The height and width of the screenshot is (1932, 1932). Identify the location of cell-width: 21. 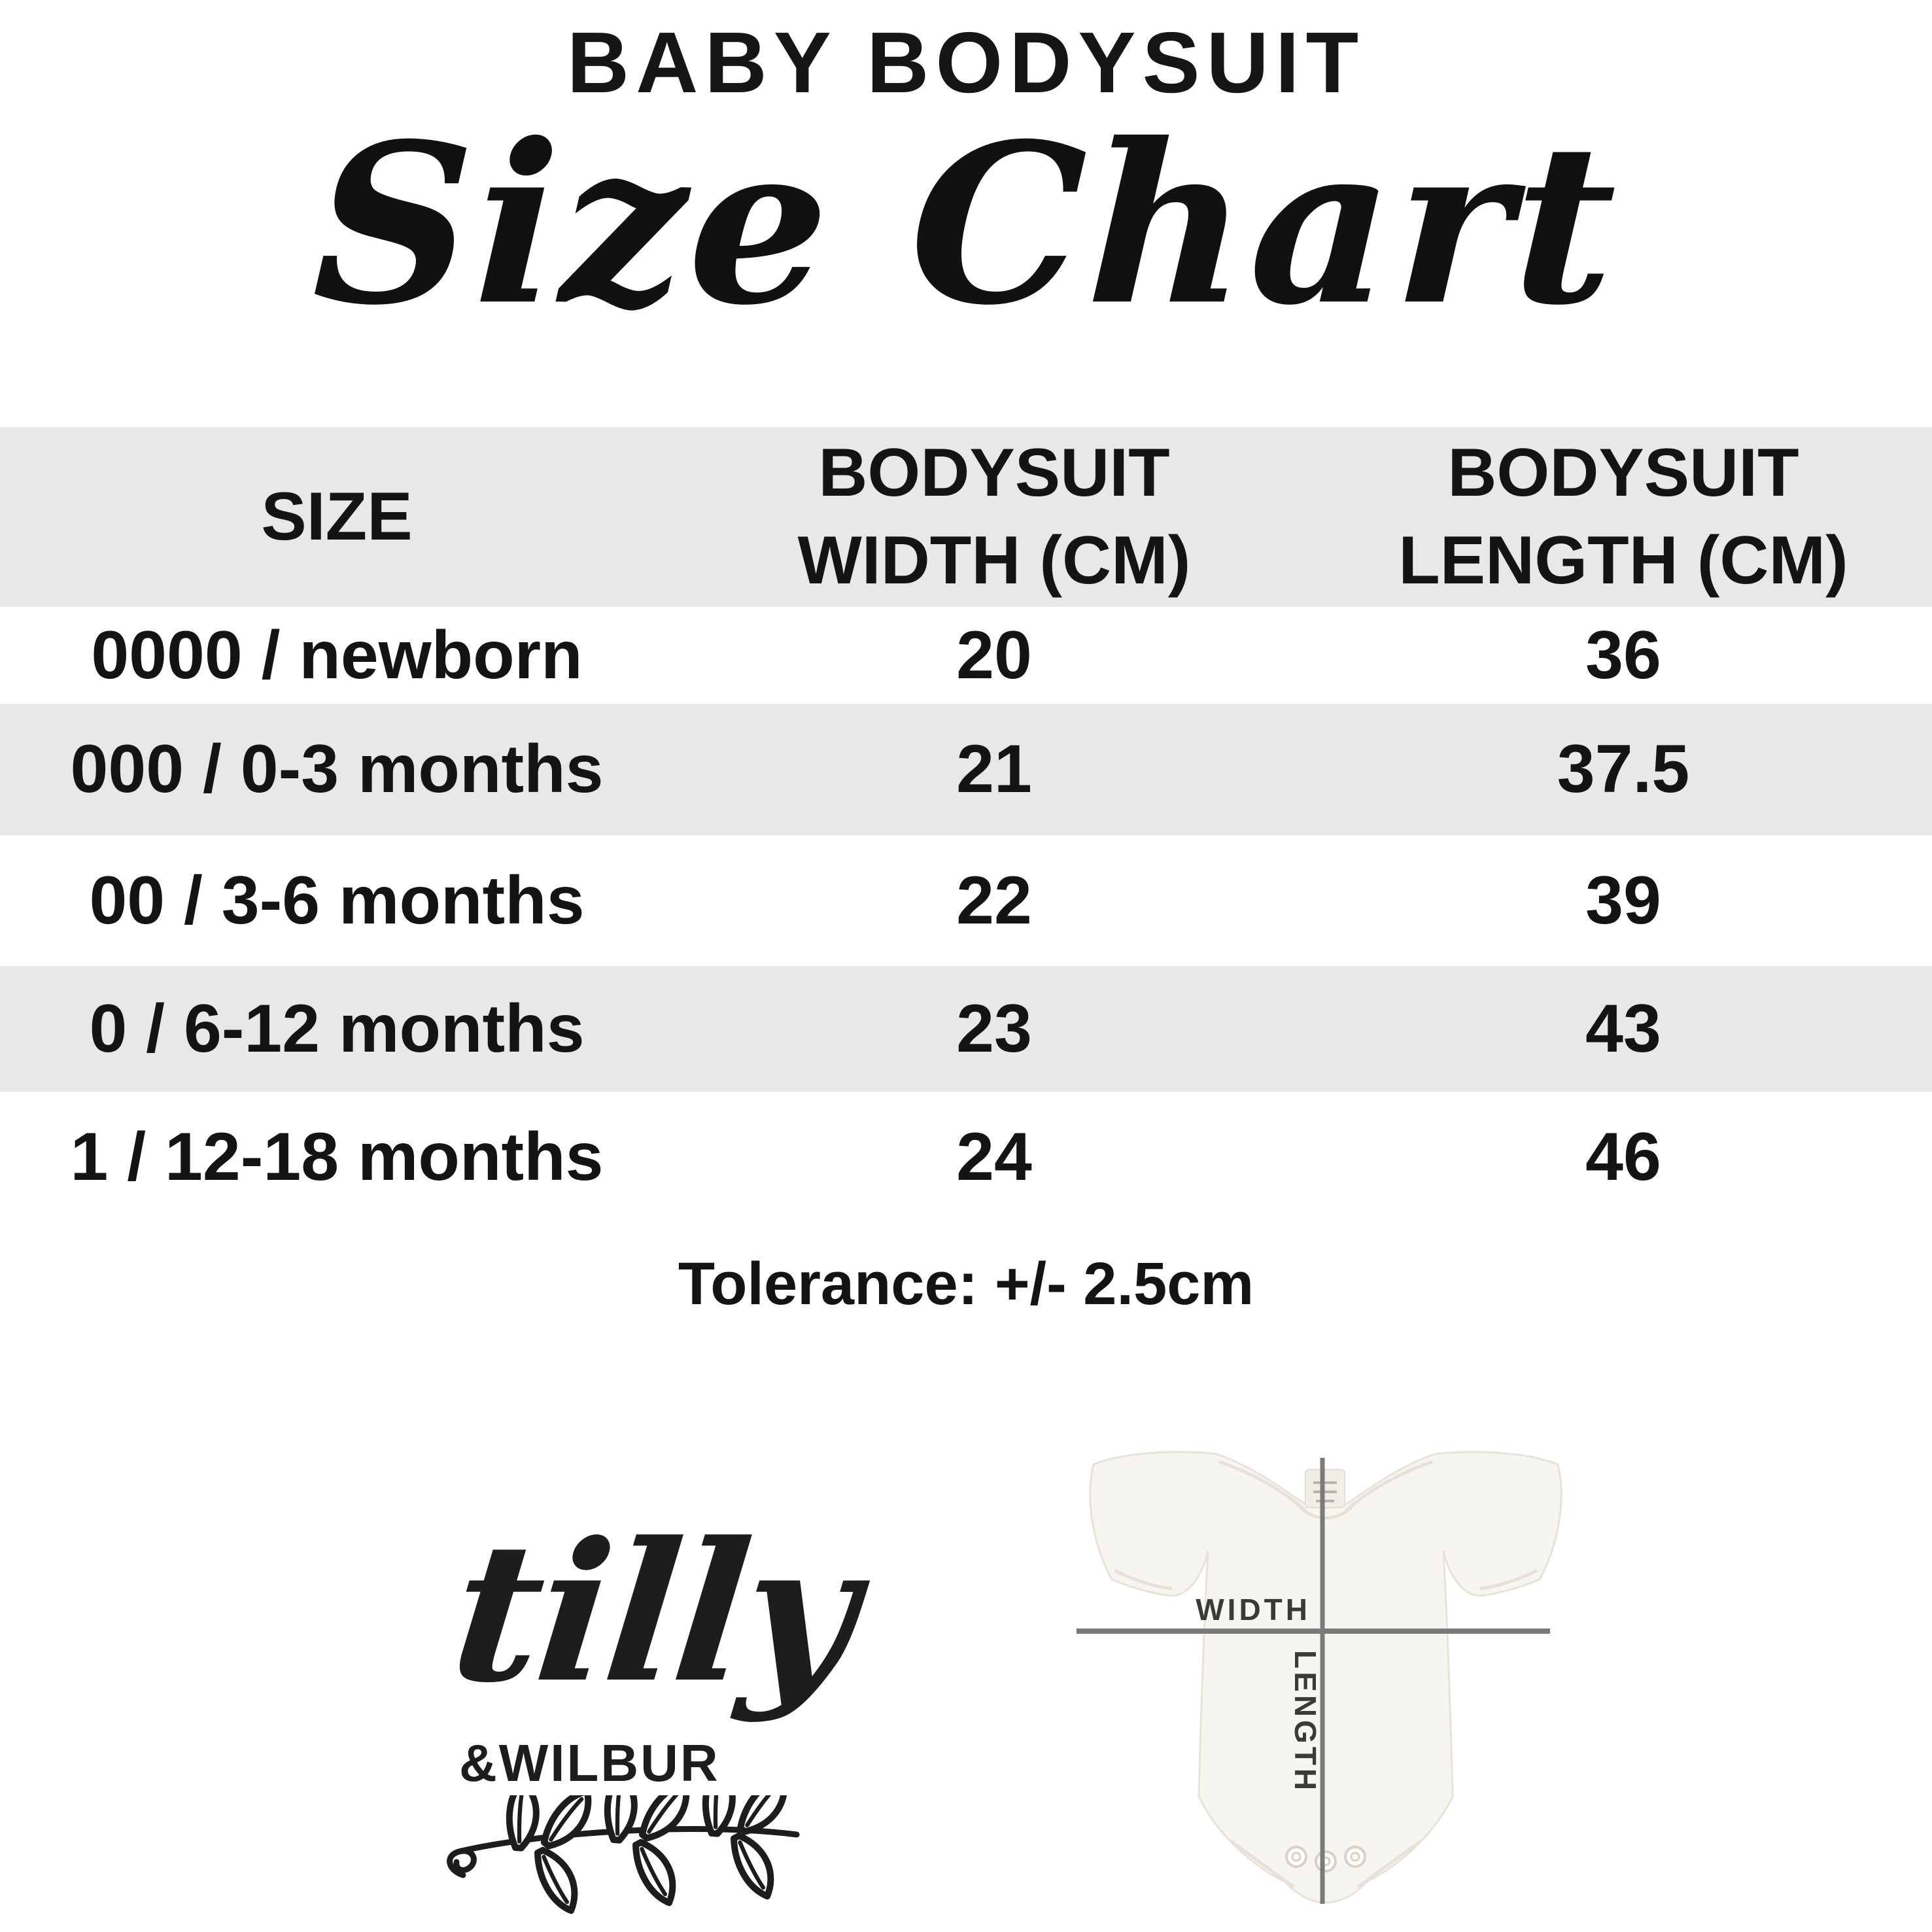
(994, 769).